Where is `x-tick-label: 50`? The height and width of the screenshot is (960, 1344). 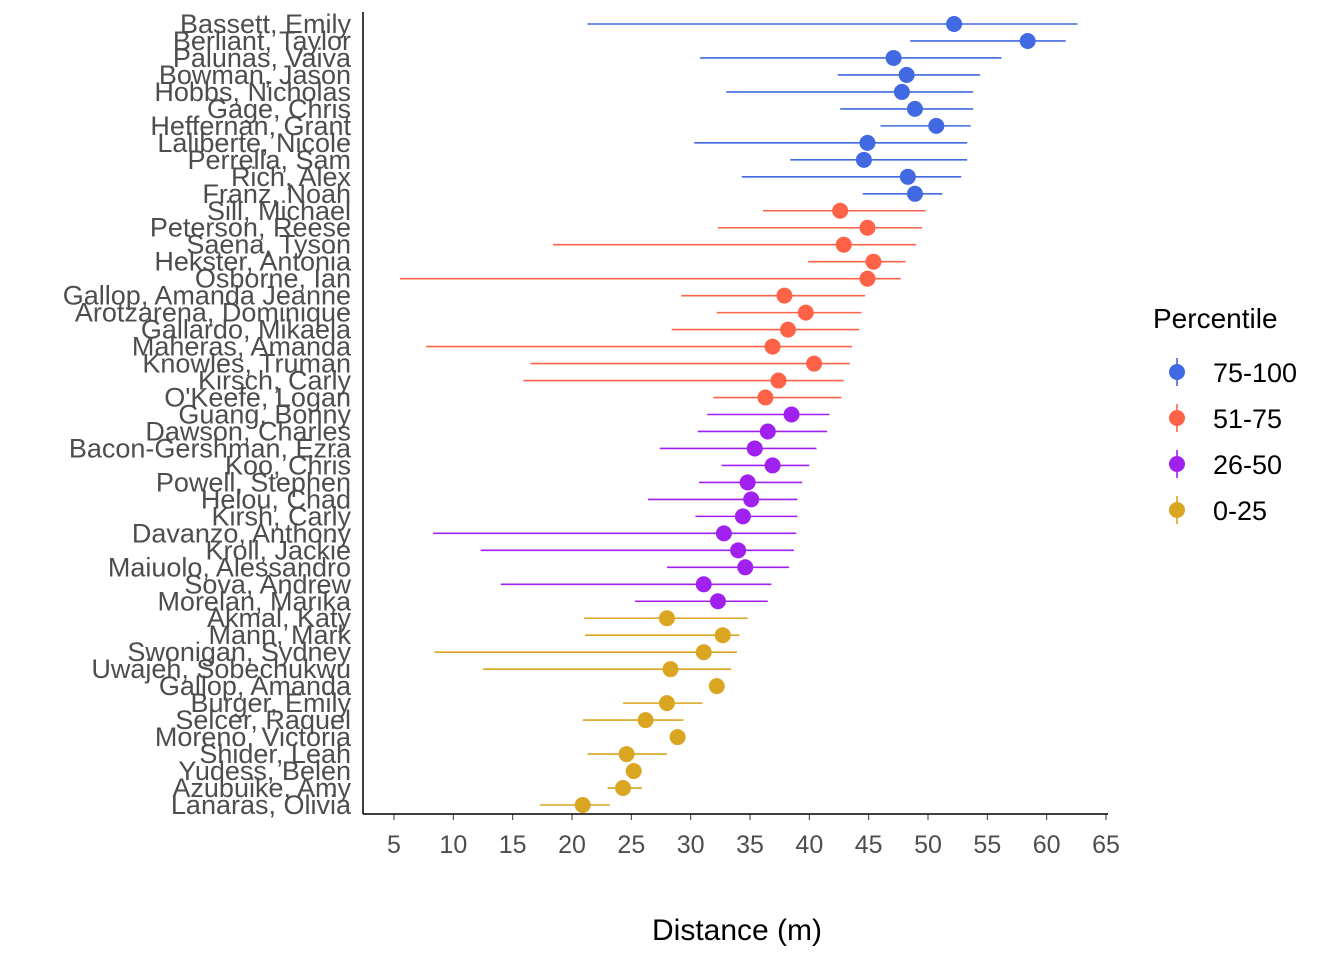
x-tick-label: 50 is located at coordinates (928, 845).